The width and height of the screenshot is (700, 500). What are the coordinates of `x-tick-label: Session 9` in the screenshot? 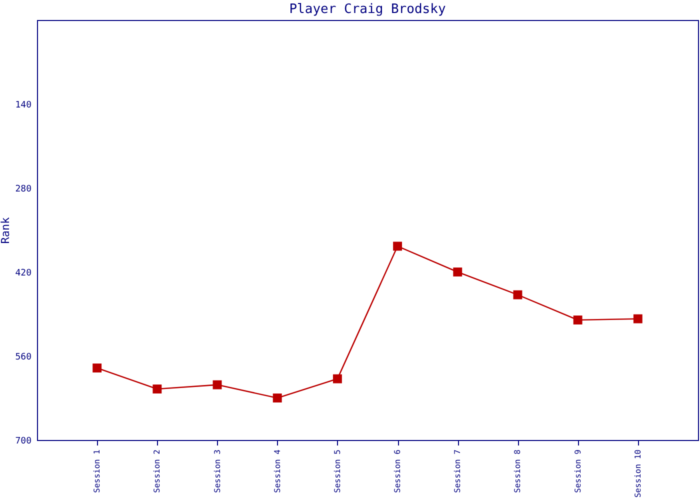 It's located at (577, 471).